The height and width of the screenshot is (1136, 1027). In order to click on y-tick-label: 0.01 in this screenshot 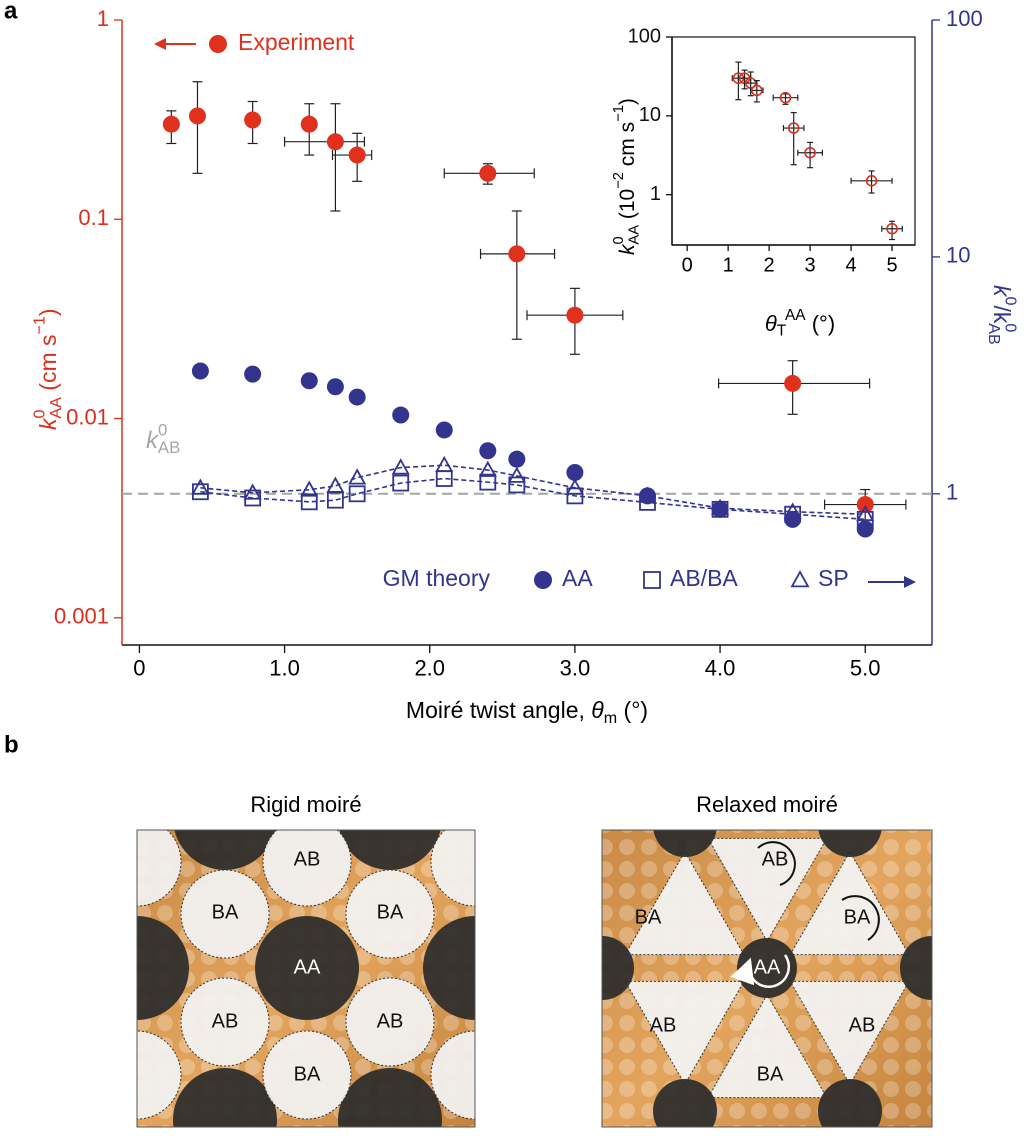, I will do `click(87, 416)`.